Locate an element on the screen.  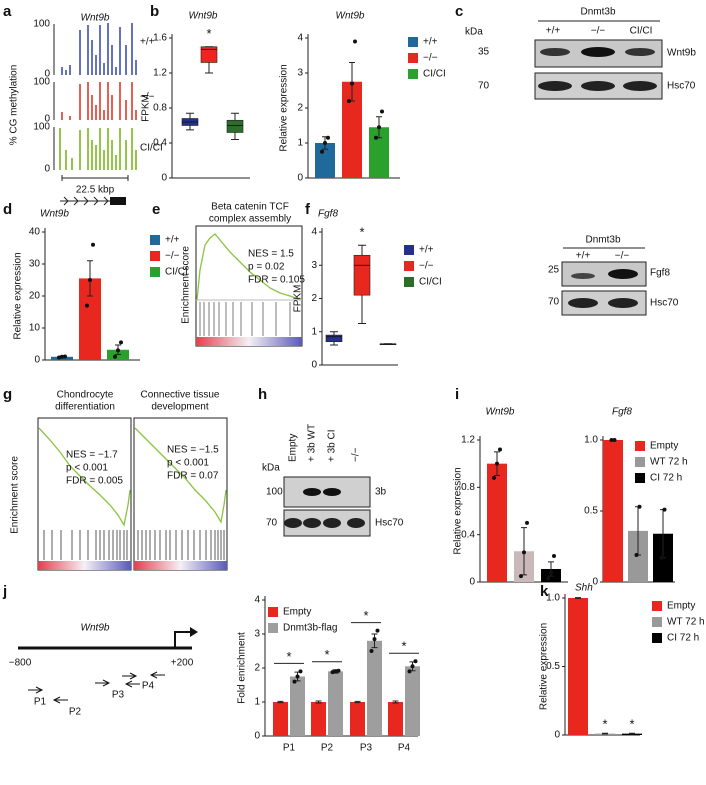
primer-label: P3 is located at coordinates (118, 695).